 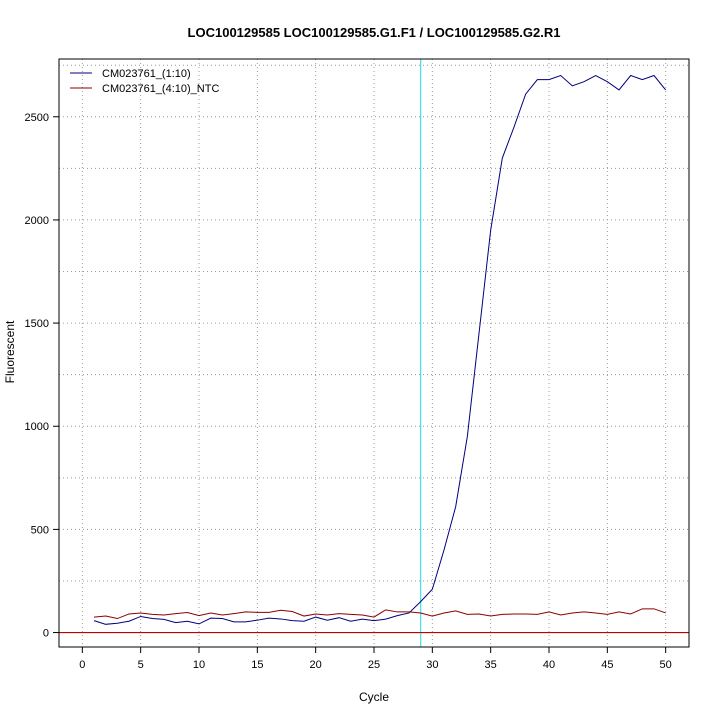 I want to click on x-tick-label: 0, so click(x=82, y=665).